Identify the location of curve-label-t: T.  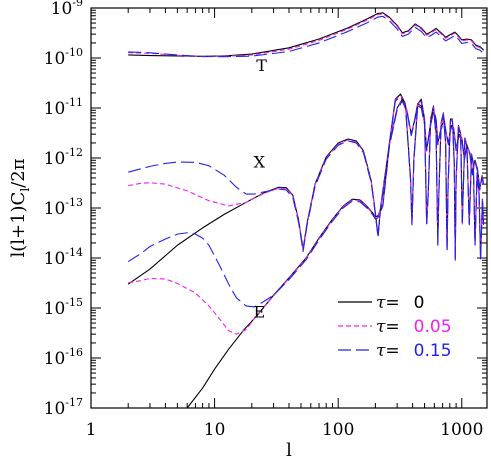
(261, 65).